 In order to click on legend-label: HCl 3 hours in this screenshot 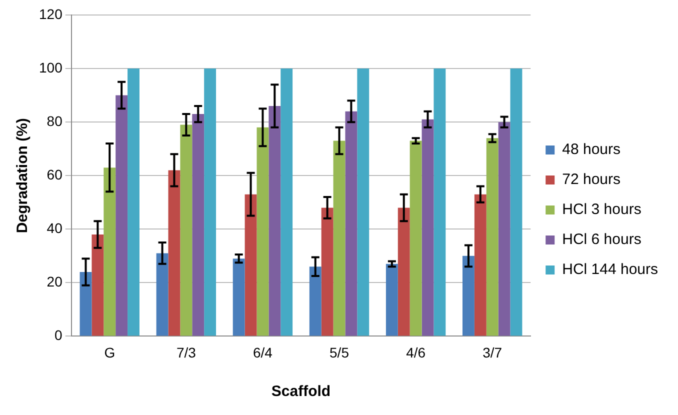, I will do `click(602, 209)`.